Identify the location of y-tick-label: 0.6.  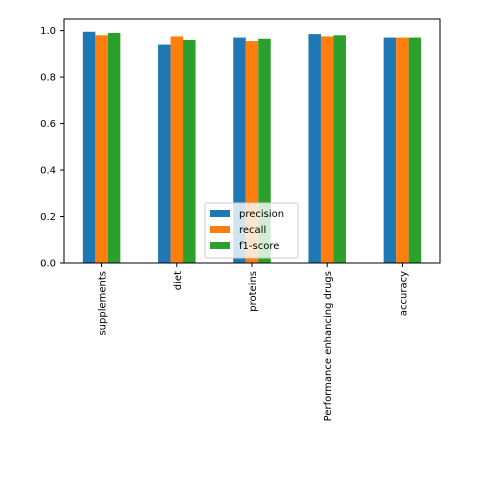
(48, 124).